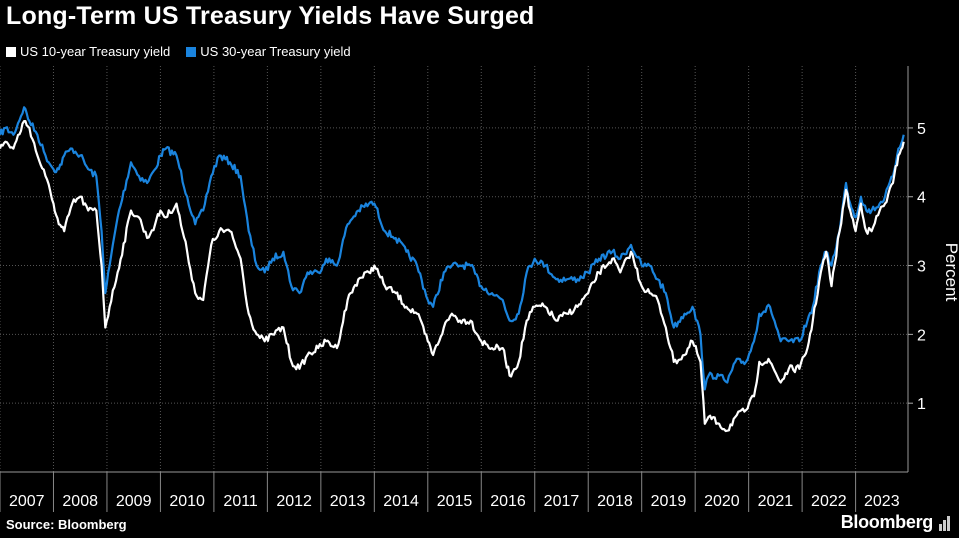 This screenshot has height=538, width=959. I want to click on y-tick-label: 3, so click(921, 267).